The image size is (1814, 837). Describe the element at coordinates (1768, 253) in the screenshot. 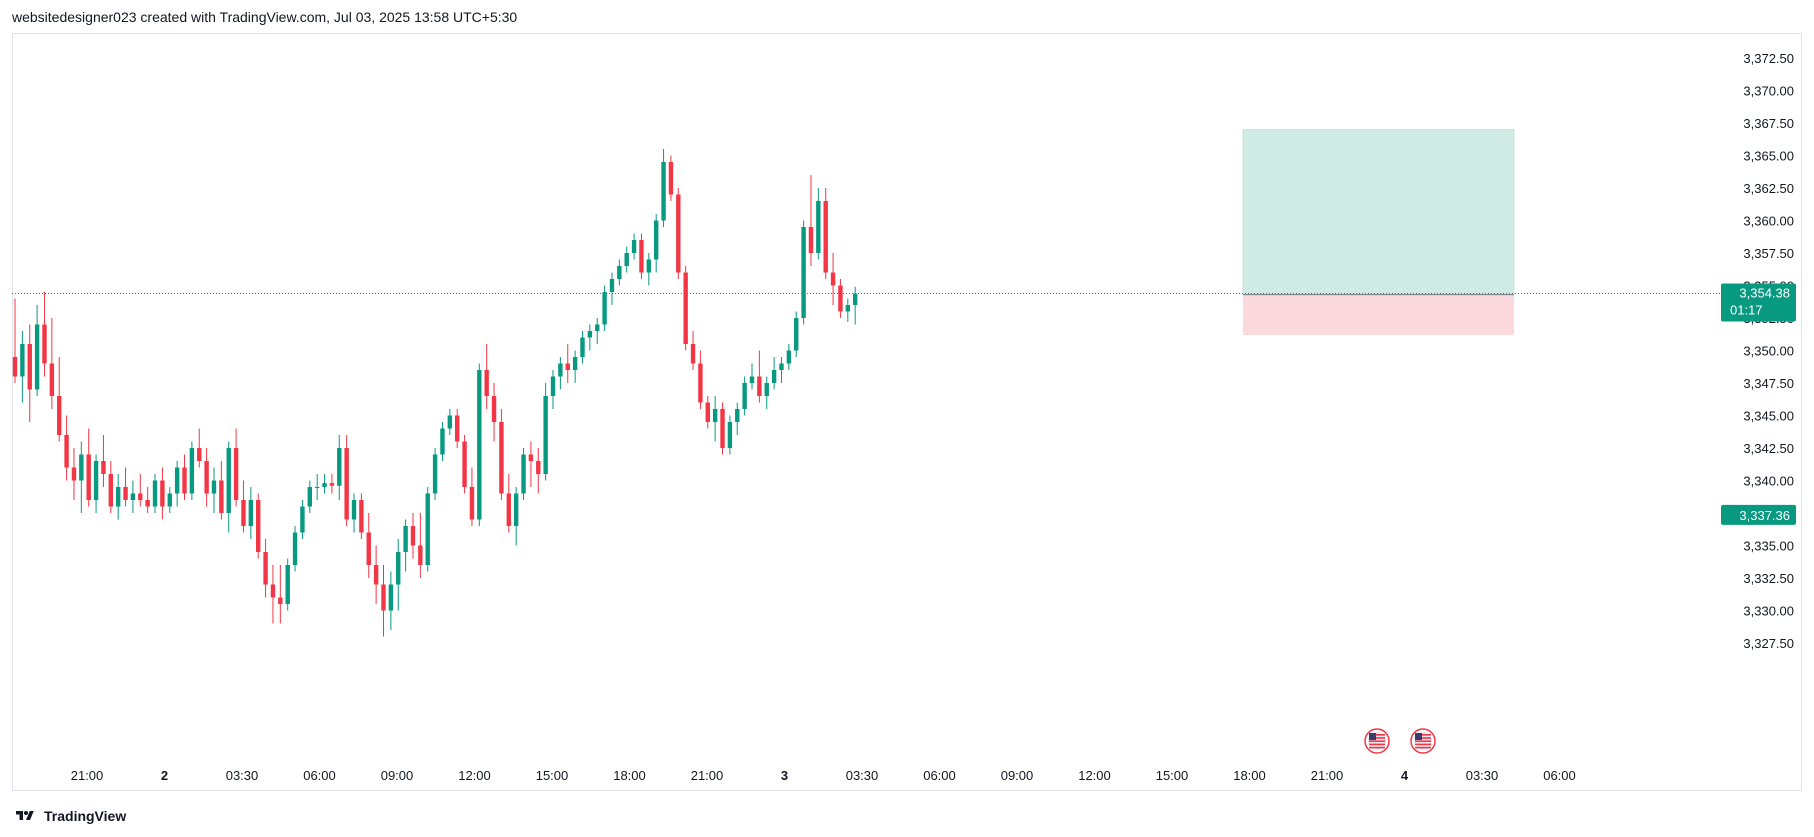

I see `price-tick-label: 3,357.50` at that location.